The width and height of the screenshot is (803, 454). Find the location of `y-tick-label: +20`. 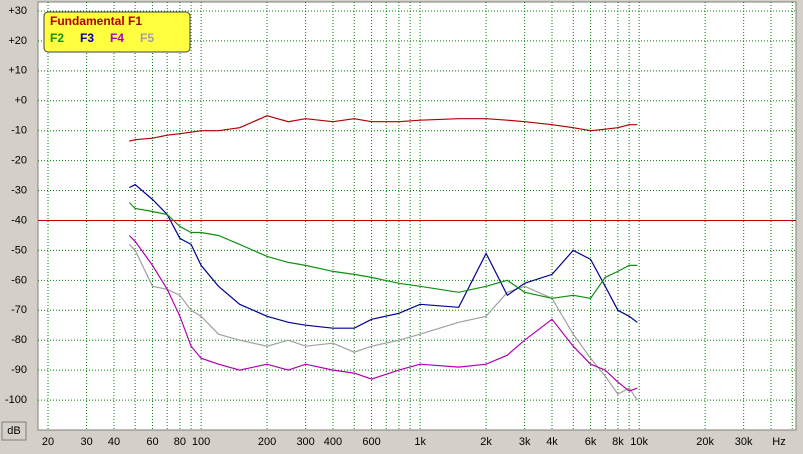

y-tick-label: +20 is located at coordinates (17, 41).